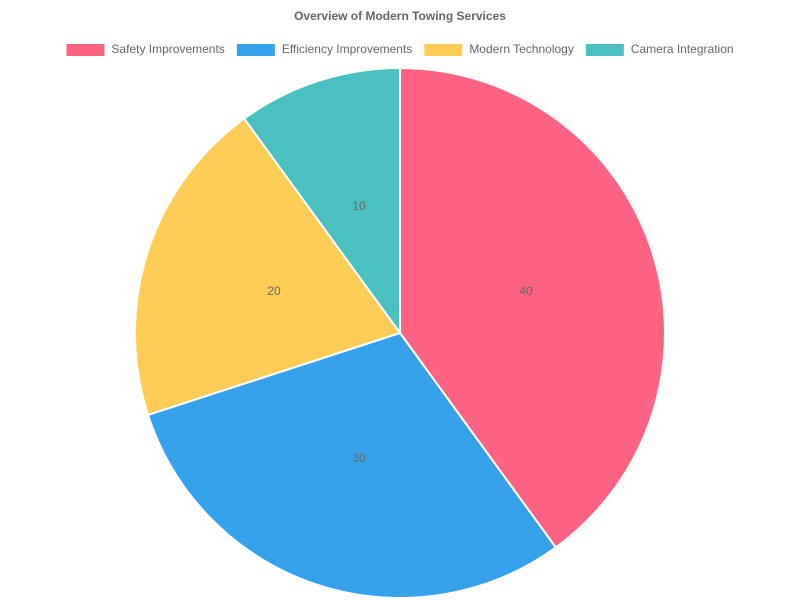 Image resolution: width=800 pixels, height=600 pixels. Describe the element at coordinates (526, 291) in the screenshot. I see `data-label: 40` at that location.